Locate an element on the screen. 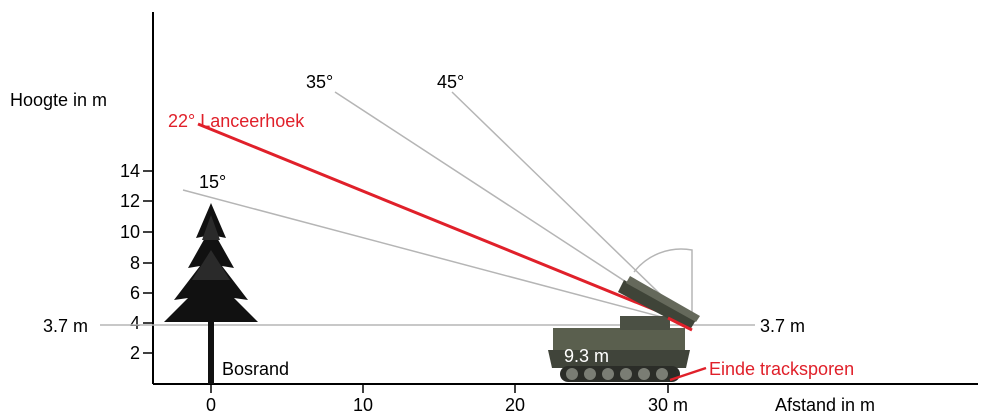 This screenshot has height=416, width=983. angle-arc is located at coordinates (663, 286).